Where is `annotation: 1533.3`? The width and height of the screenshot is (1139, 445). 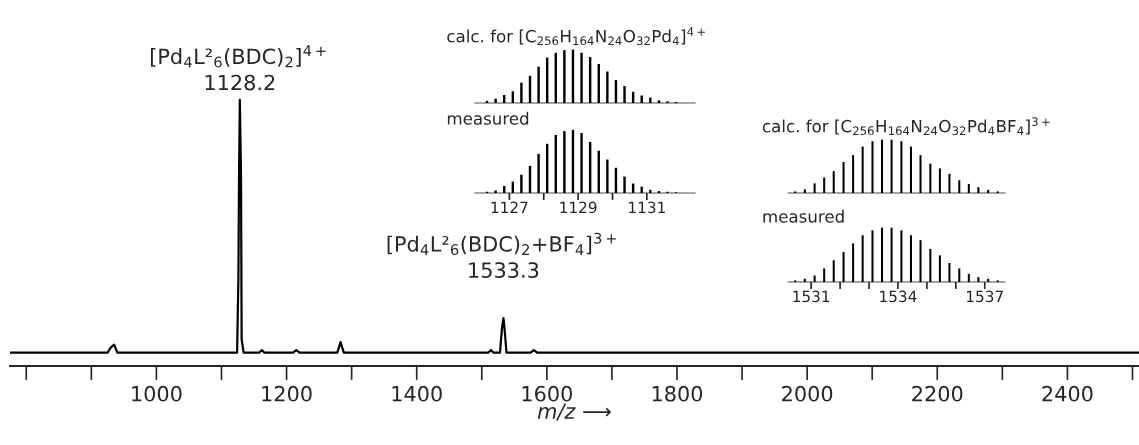 annotation: 1533.3 is located at coordinates (504, 270).